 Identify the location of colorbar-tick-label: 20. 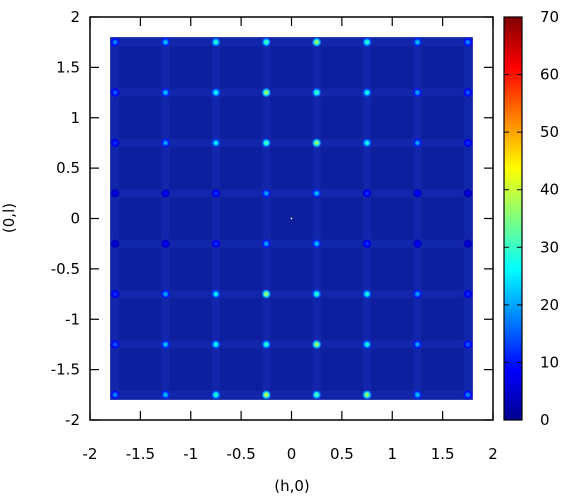
(549, 305).